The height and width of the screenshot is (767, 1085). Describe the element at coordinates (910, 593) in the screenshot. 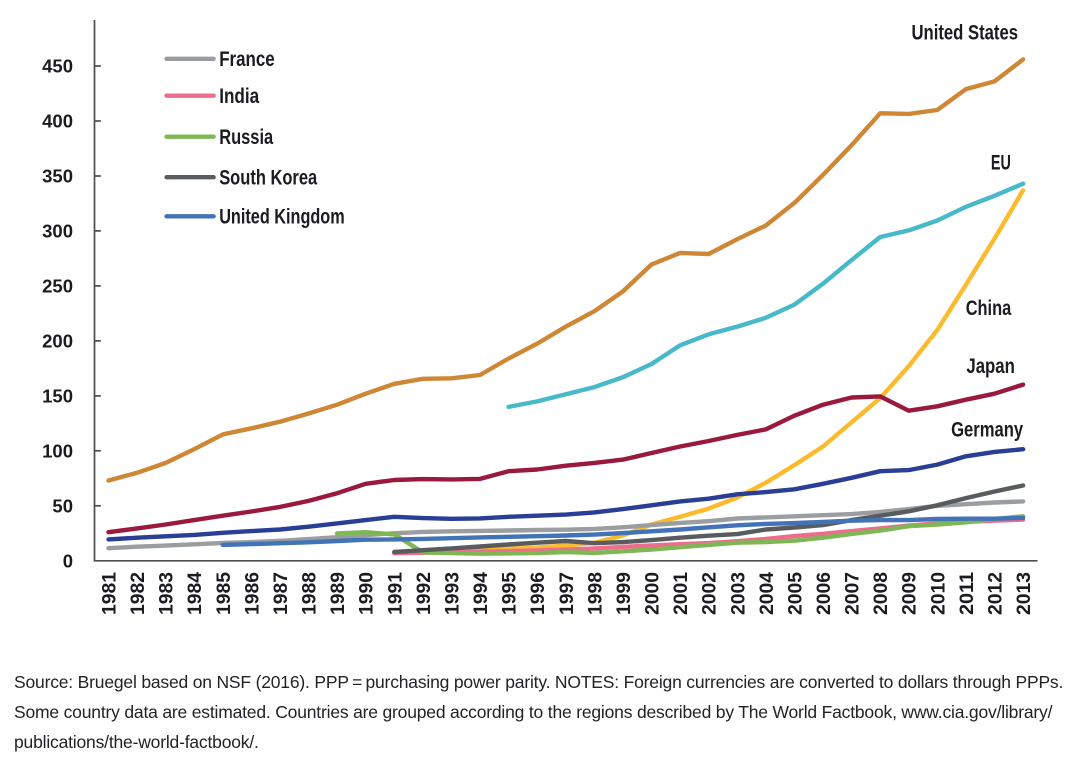

I see `svg-text: 2009` at that location.